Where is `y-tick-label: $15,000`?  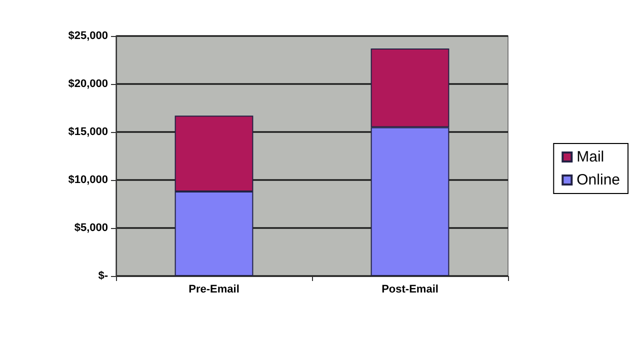 y-tick-label: $15,000 is located at coordinates (88, 132).